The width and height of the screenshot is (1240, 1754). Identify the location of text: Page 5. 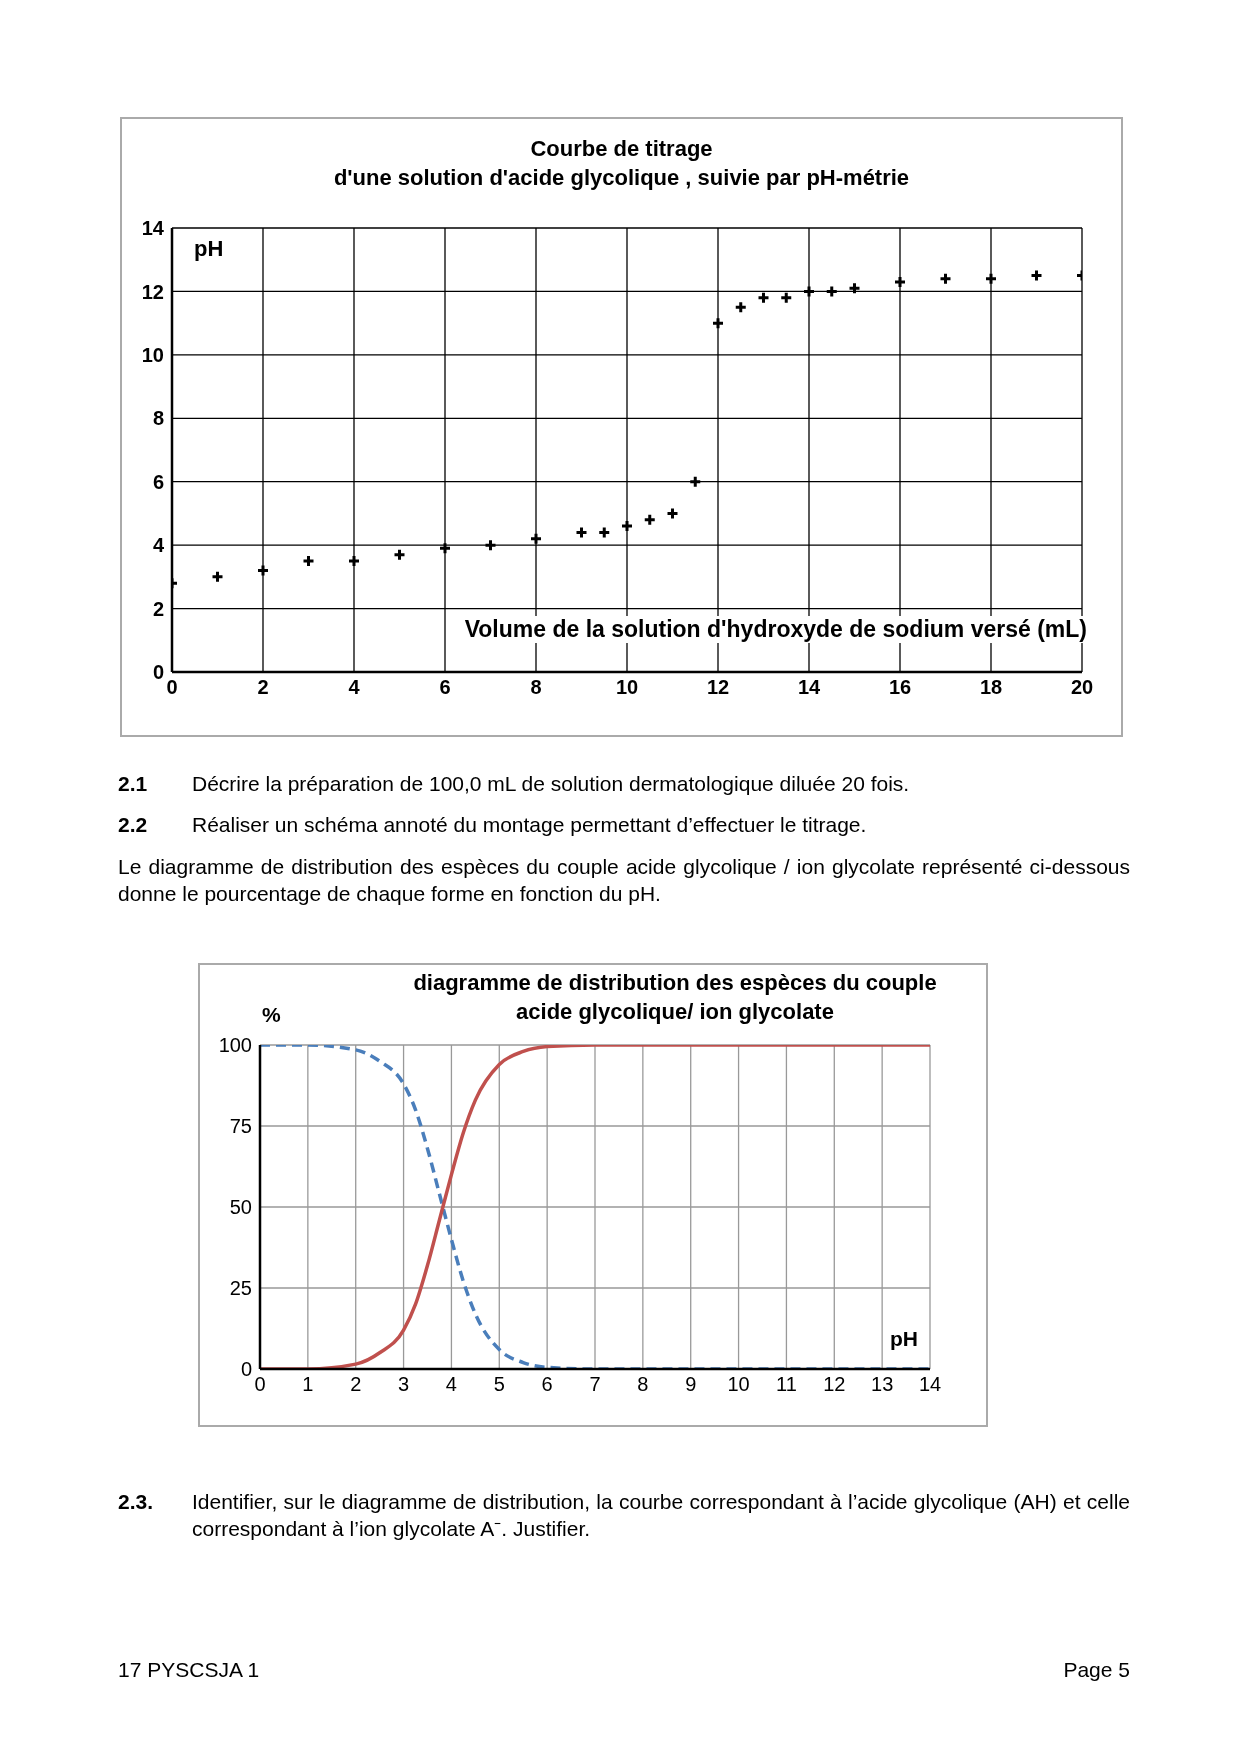
(1096, 1670).